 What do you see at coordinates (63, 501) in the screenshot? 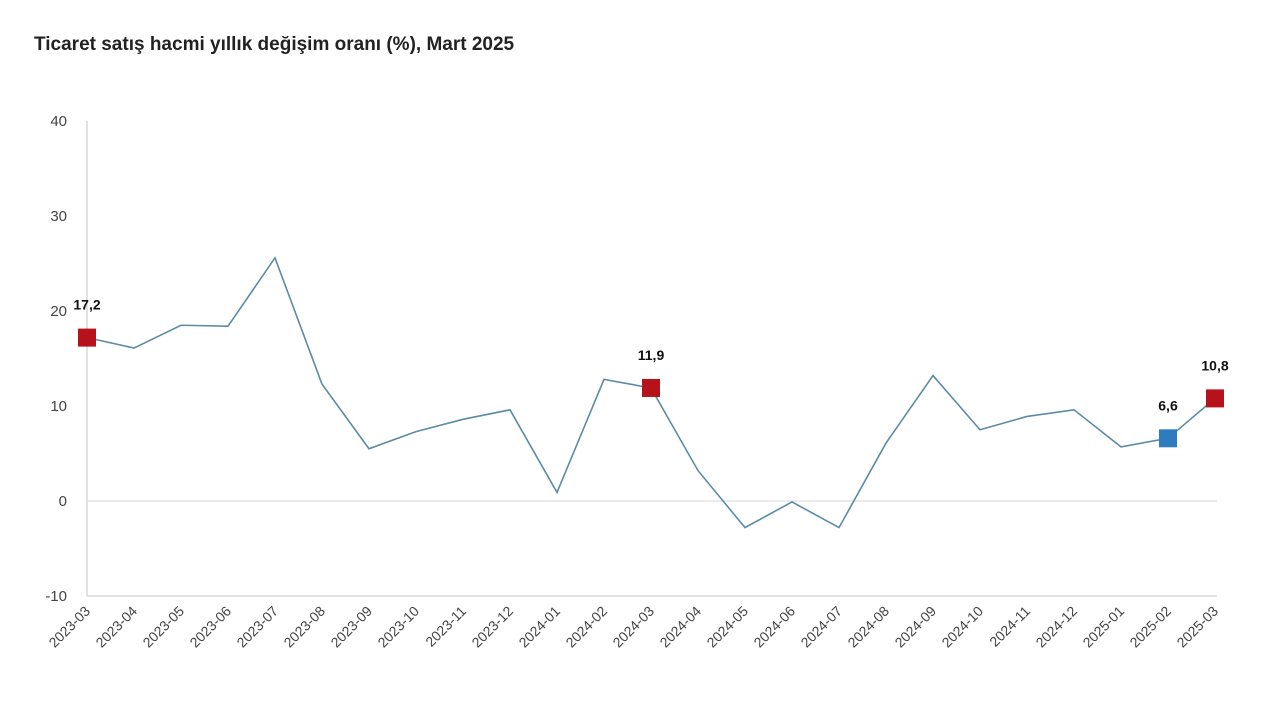
I see `y-tick-label: 0` at bounding box center [63, 501].